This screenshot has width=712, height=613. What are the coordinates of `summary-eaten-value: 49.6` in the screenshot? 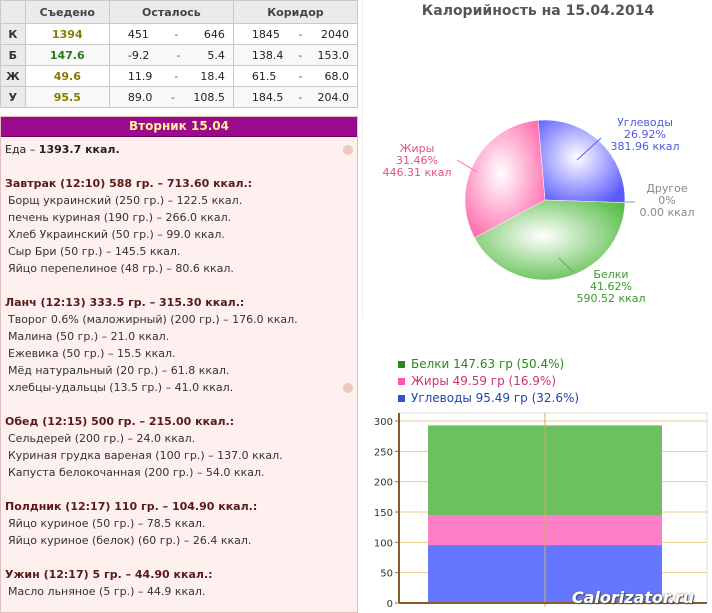 It's located at (67, 76).